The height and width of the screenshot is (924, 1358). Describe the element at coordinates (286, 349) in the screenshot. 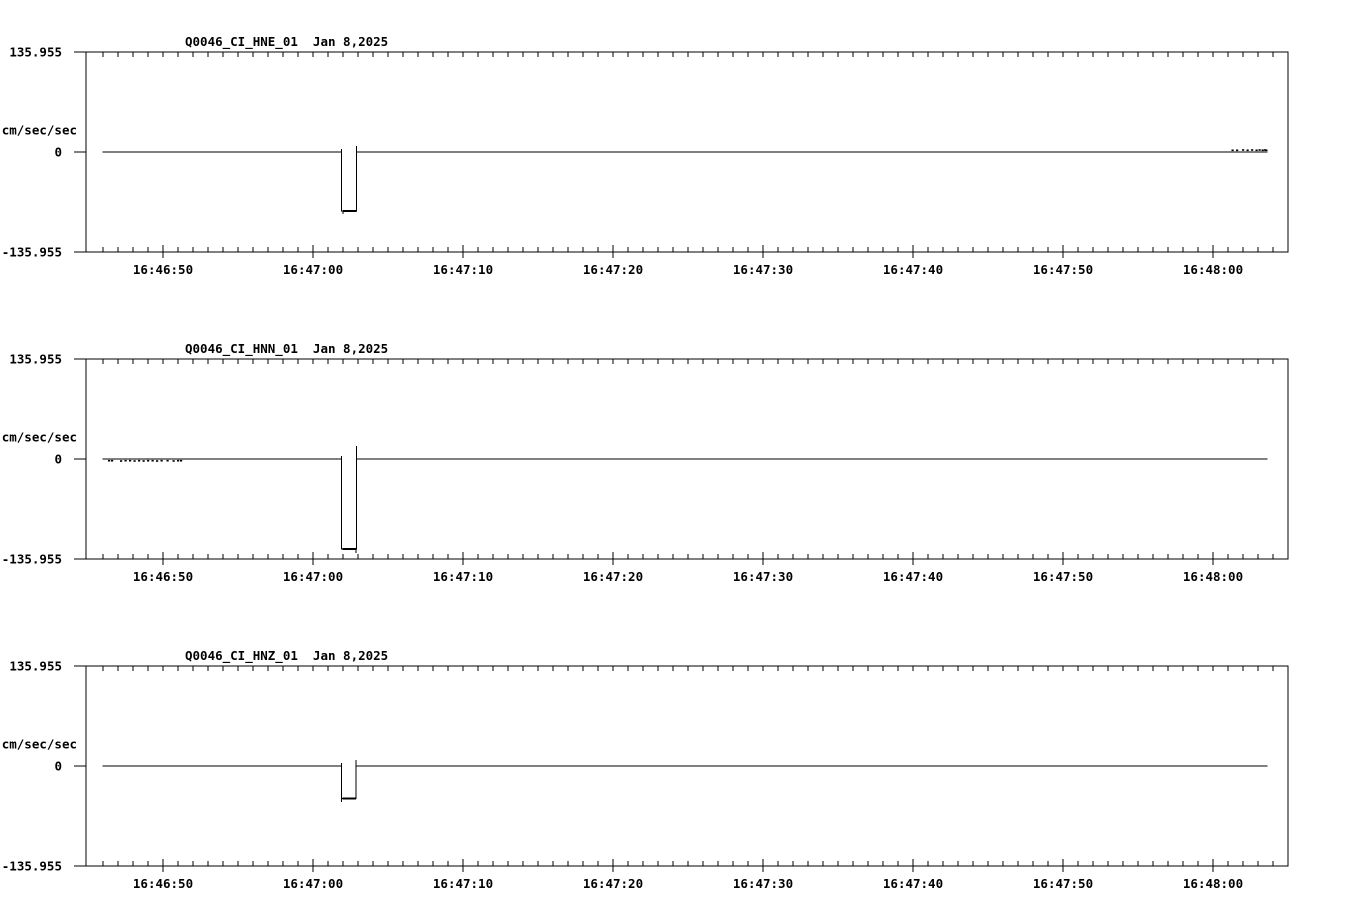

I see `panel-title: Q0046_CI_HNN_01 Jan 8,2025` at that location.